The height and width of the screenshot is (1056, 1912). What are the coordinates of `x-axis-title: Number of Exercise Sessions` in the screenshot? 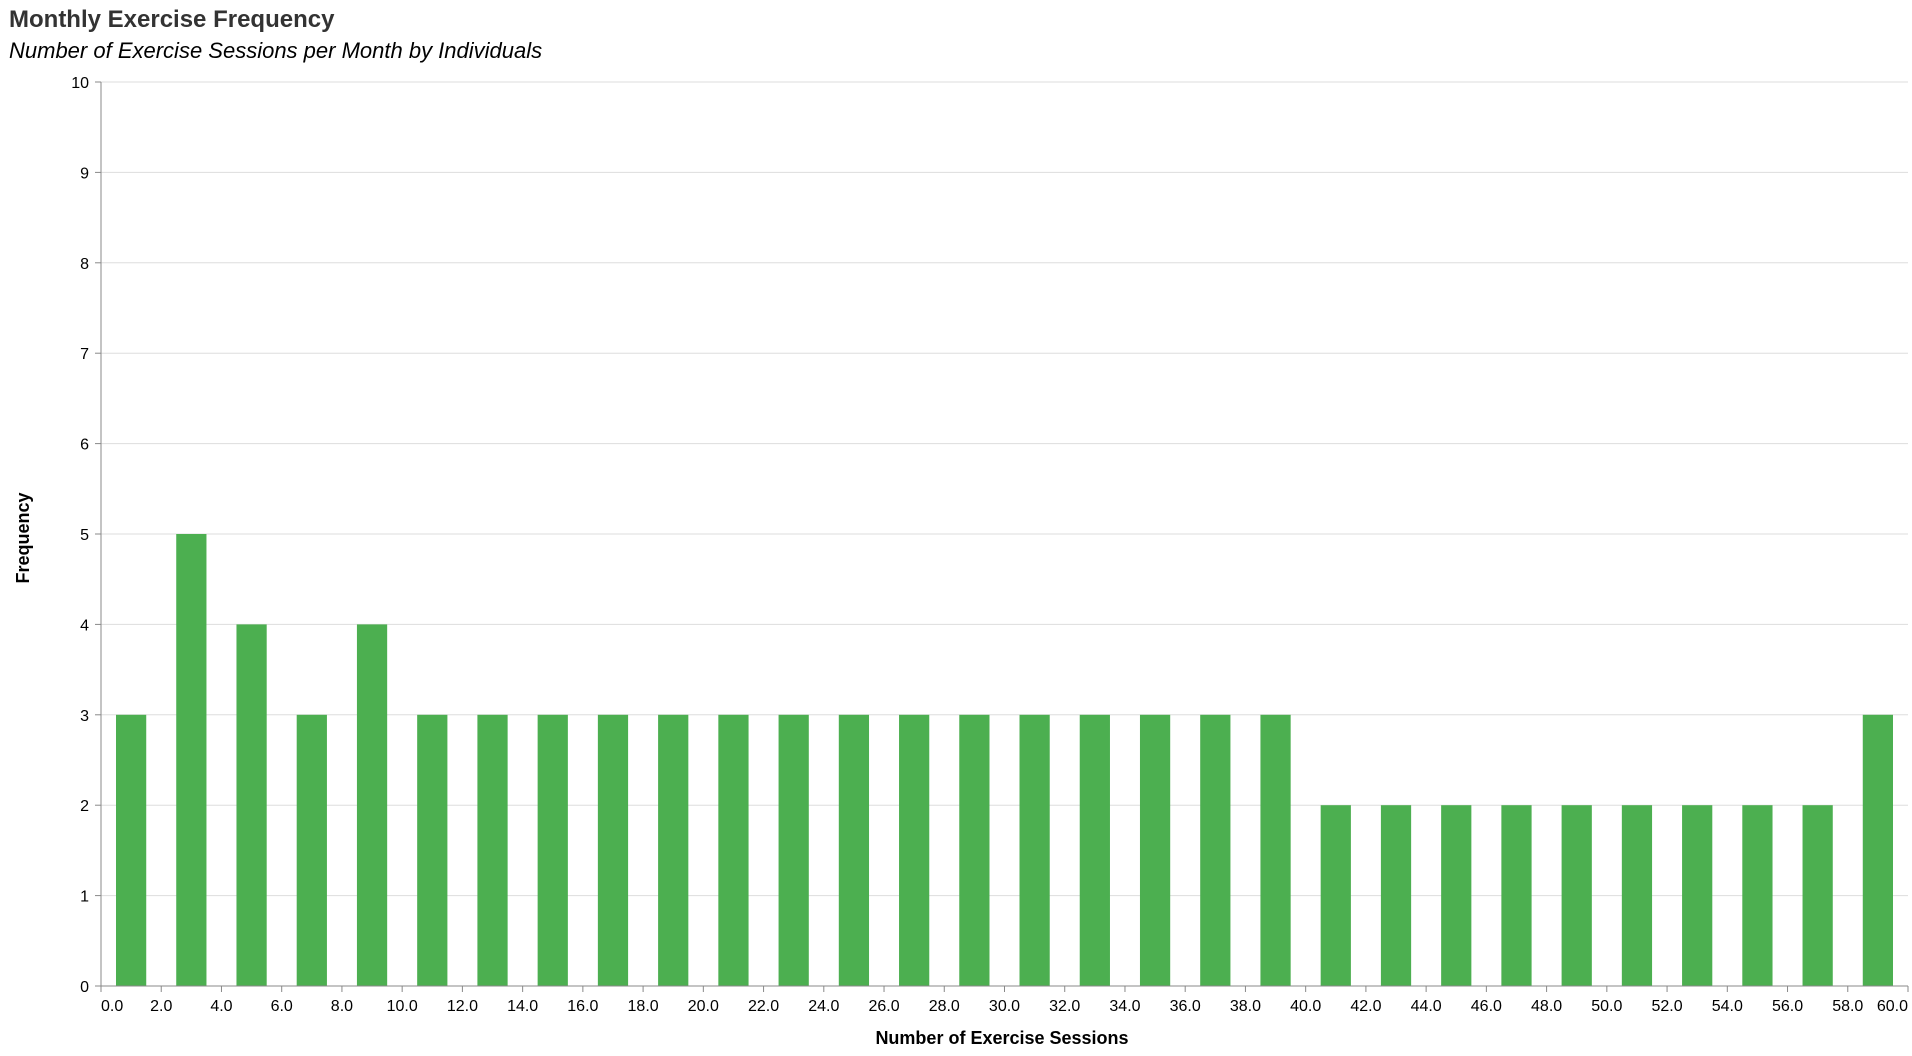 It's located at (1001, 1038).